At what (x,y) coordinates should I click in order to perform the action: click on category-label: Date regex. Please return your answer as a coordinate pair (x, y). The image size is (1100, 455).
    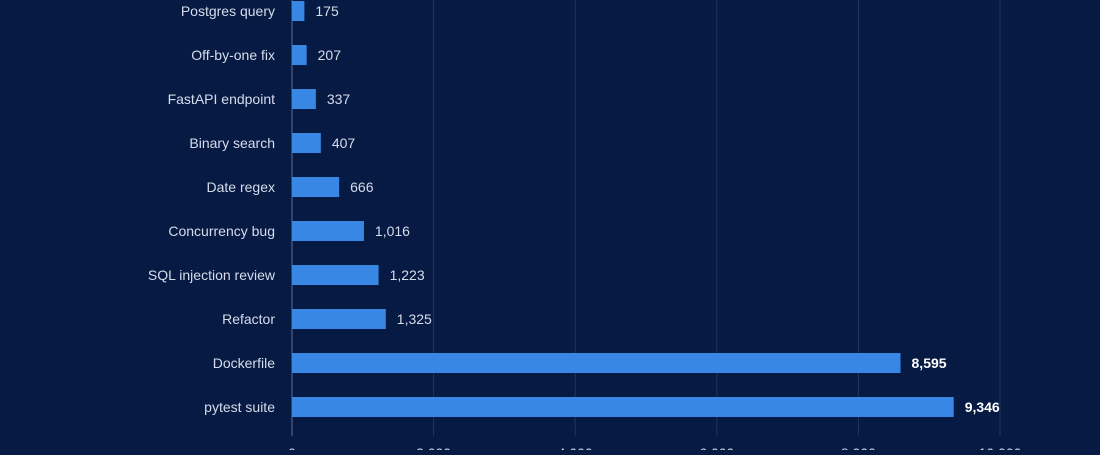
    Looking at the image, I should click on (241, 187).